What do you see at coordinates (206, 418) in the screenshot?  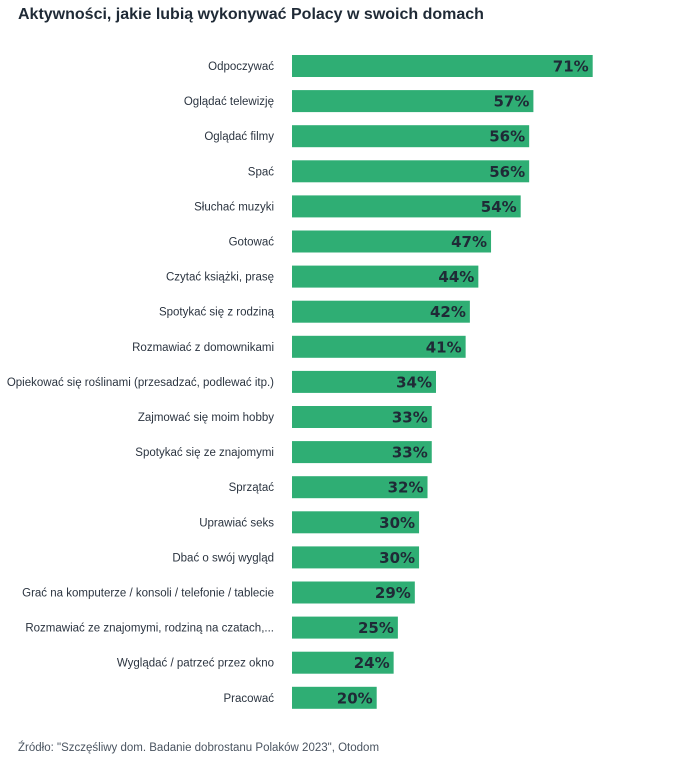 I see `category-label-10: Zajmować się moim hobby` at bounding box center [206, 418].